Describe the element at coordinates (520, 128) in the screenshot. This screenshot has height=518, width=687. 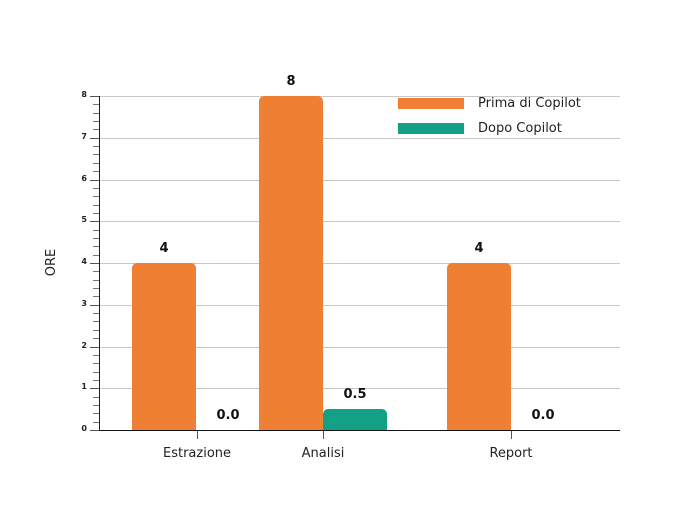
I see `legend-label: Dopo Copilot` at that location.